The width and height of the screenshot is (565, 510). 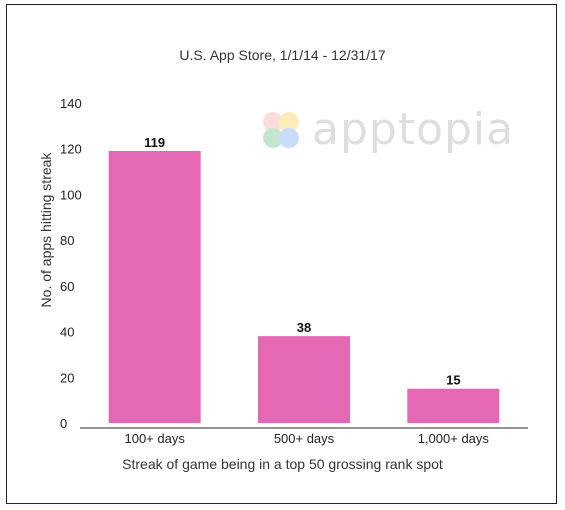 I want to click on apptopia-logo-icon, so click(x=281, y=129).